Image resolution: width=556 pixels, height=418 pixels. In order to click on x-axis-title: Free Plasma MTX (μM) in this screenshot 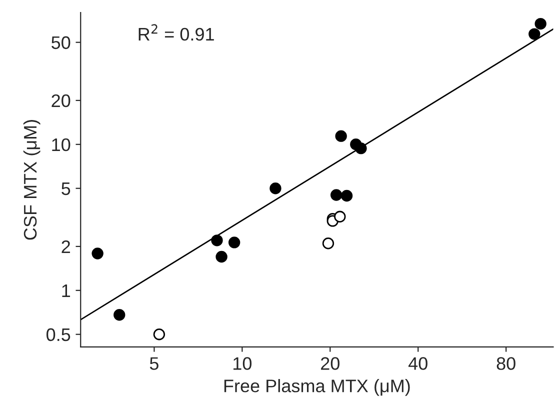, I will do `click(317, 387)`.